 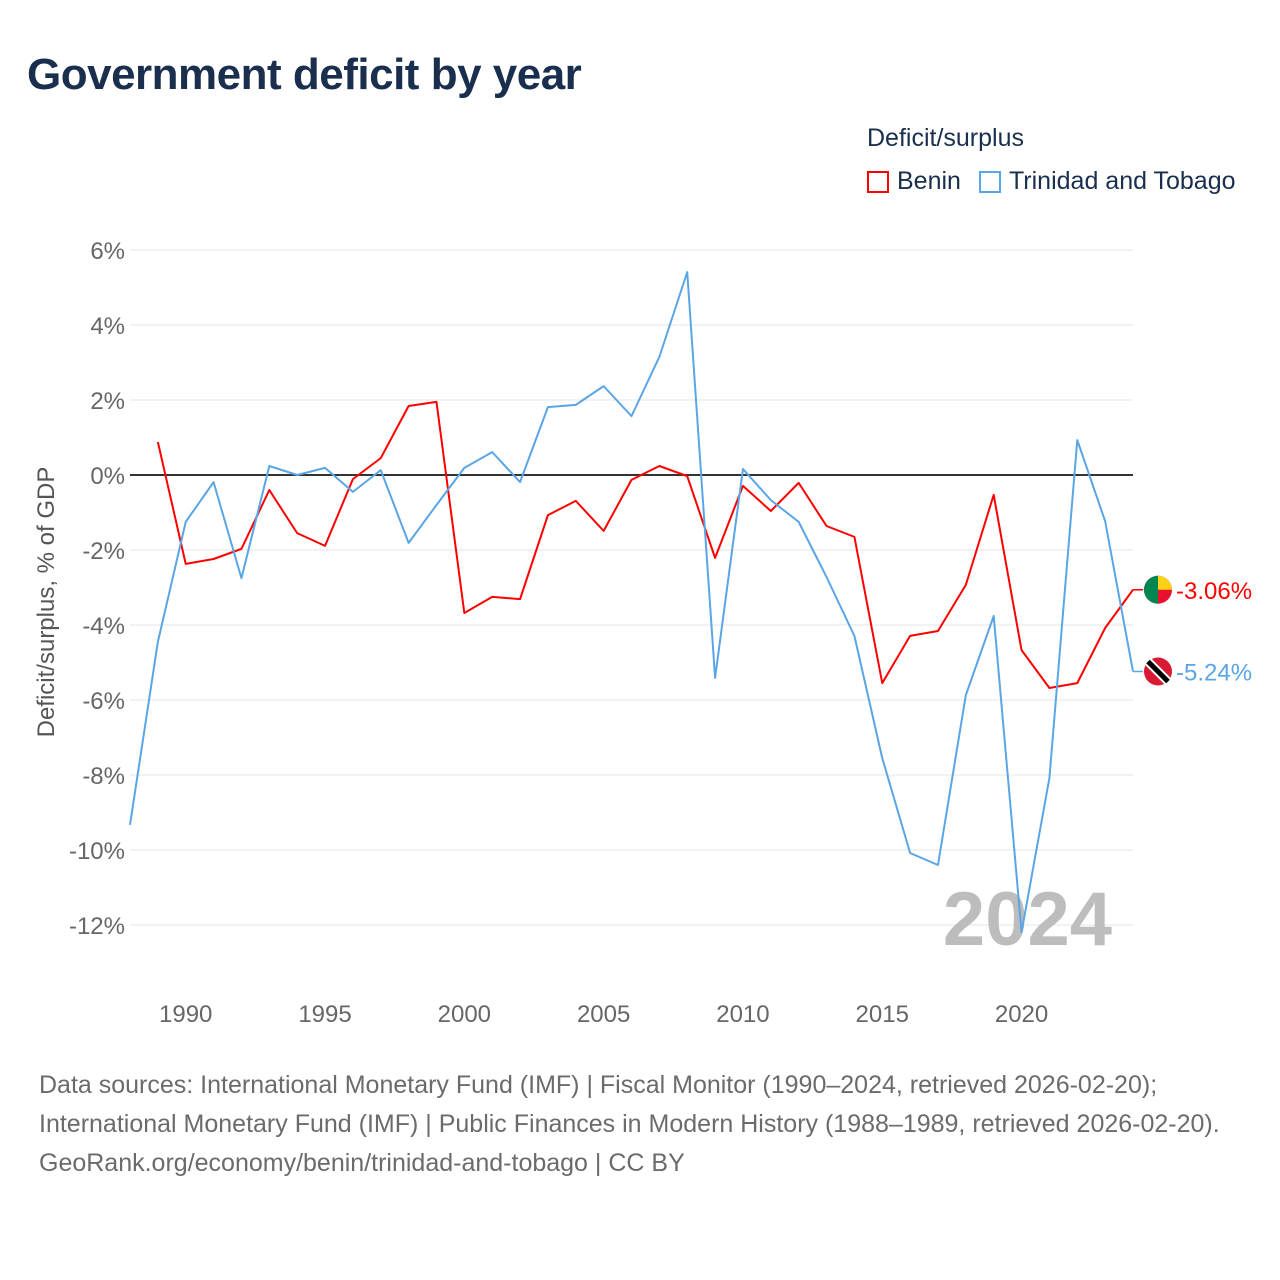 What do you see at coordinates (46, 602) in the screenshot?
I see `y-axis-label: Deficit/surplus, % of GDP` at bounding box center [46, 602].